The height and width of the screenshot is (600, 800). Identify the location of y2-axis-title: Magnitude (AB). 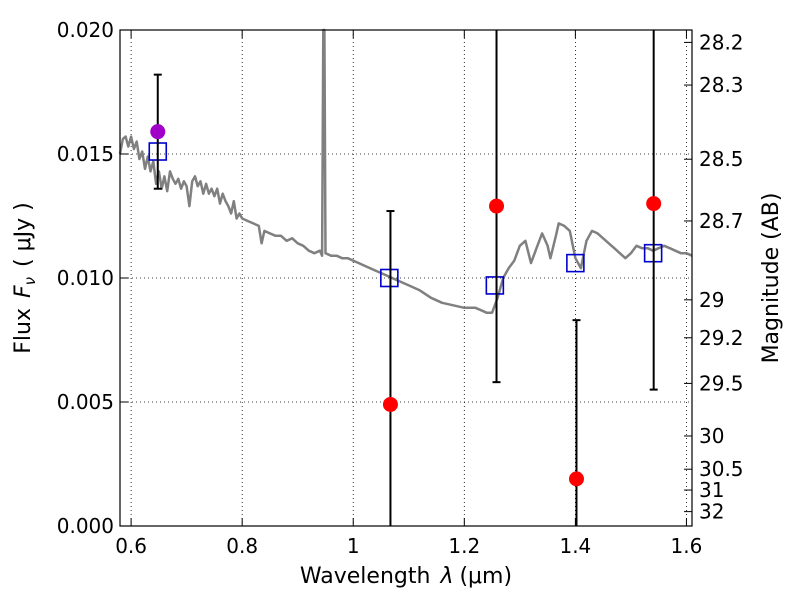
(771, 278).